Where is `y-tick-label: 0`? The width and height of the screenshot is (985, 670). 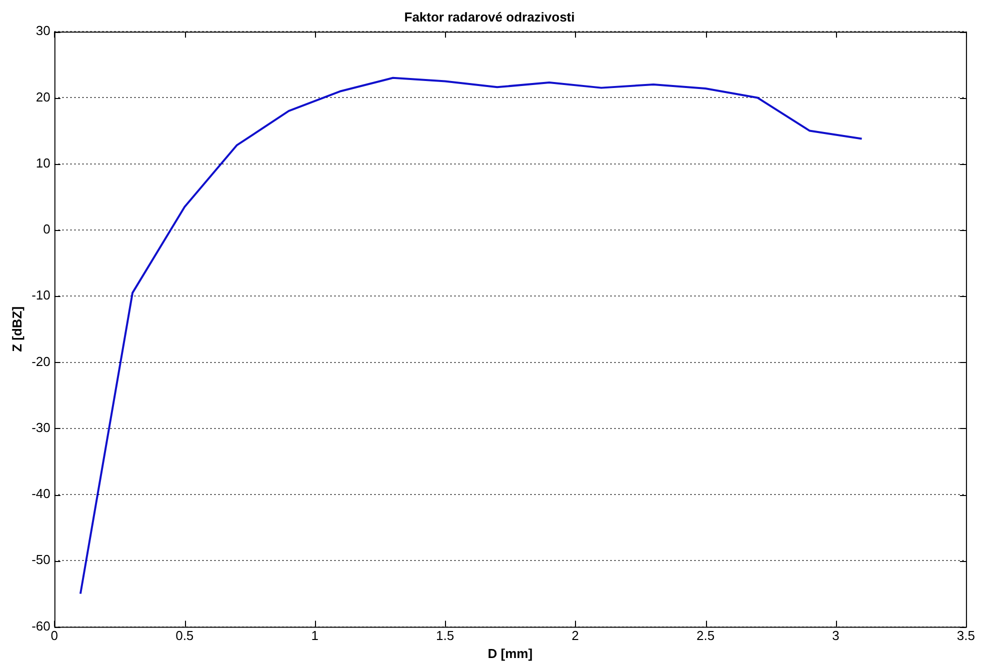 y-tick-label: 0 is located at coordinates (46, 229).